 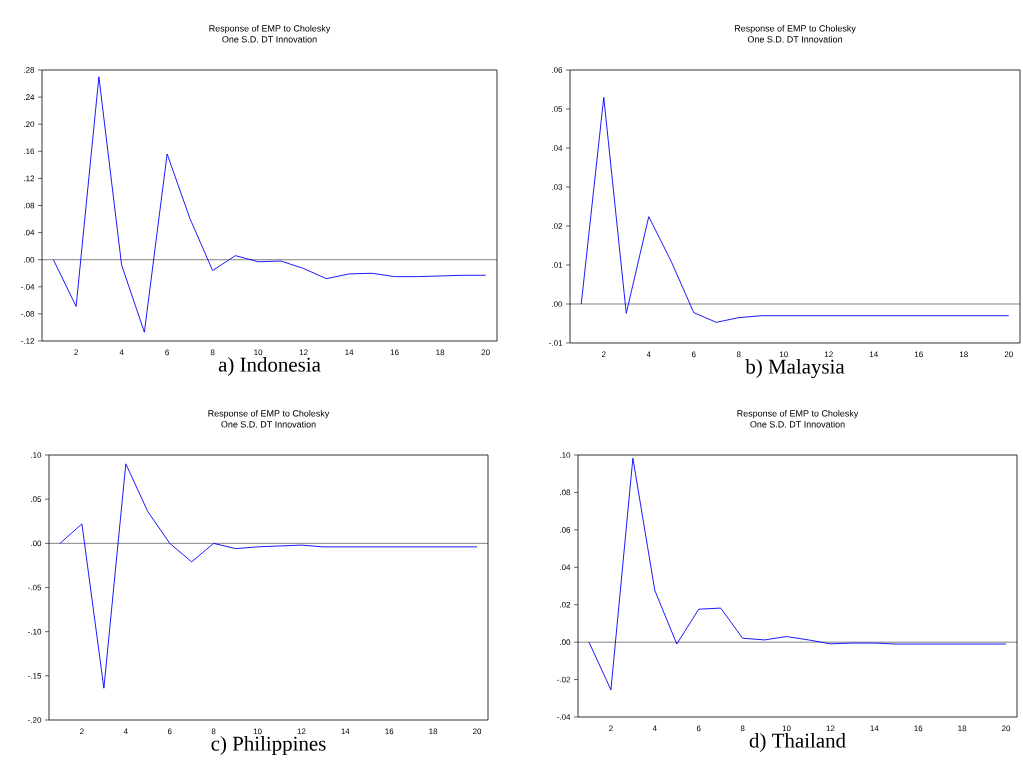 I want to click on x-axis-title: a) Indonesia, so click(x=269, y=366).